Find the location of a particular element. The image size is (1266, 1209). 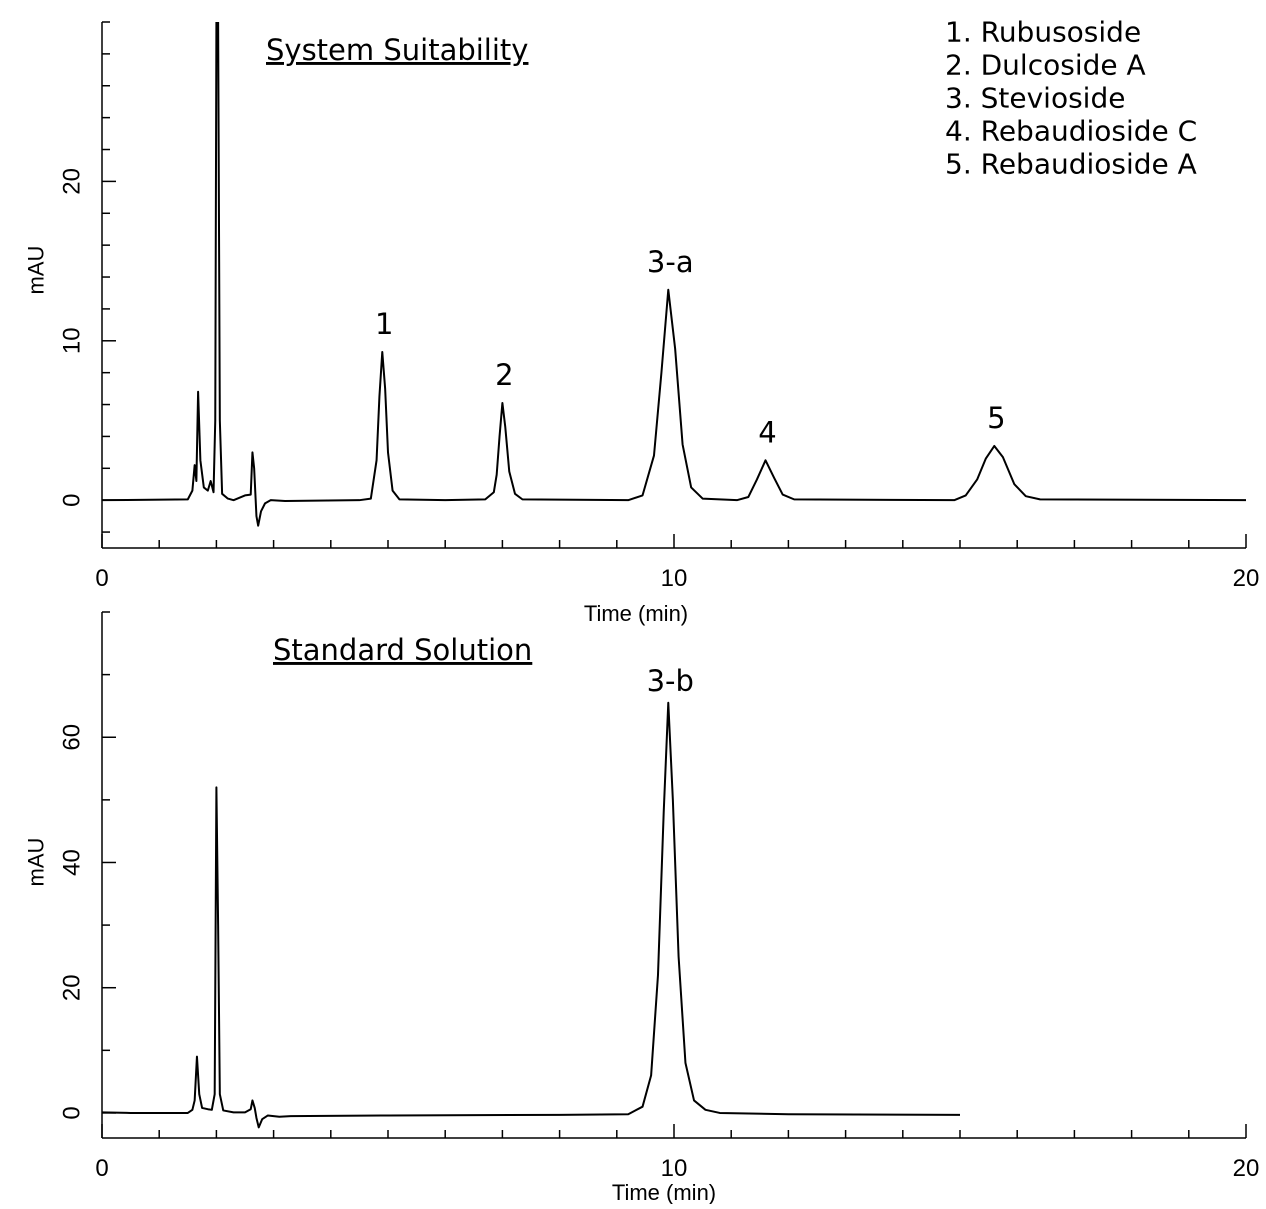

peak-label-3-b: 3-b is located at coordinates (670, 681).